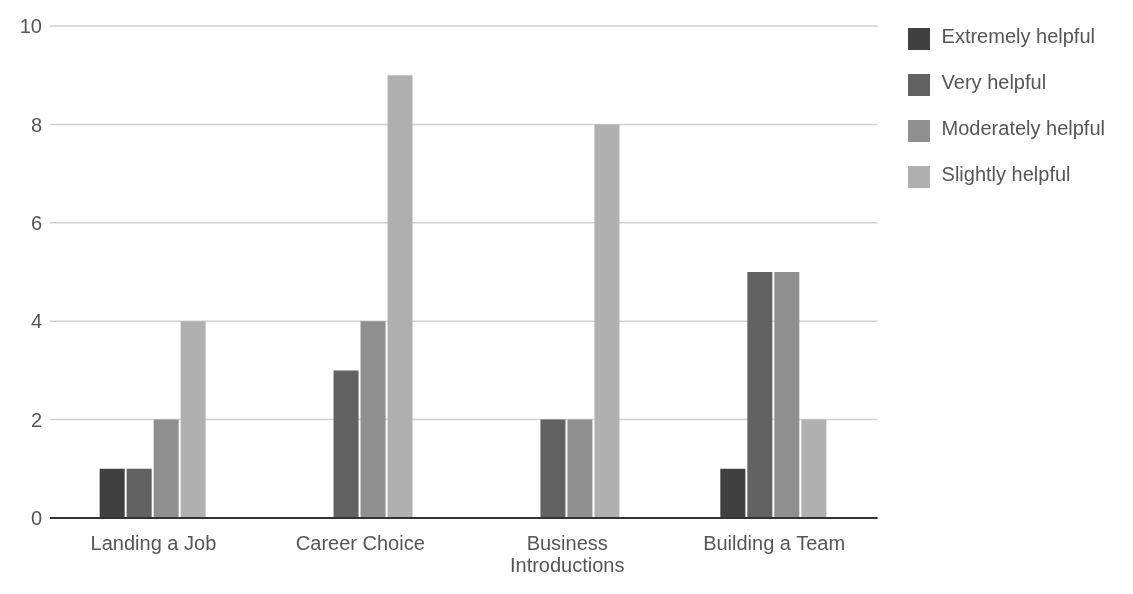 The image size is (1133, 594). What do you see at coordinates (153, 543) in the screenshot?
I see `x-tick-label: Landing a Job` at bounding box center [153, 543].